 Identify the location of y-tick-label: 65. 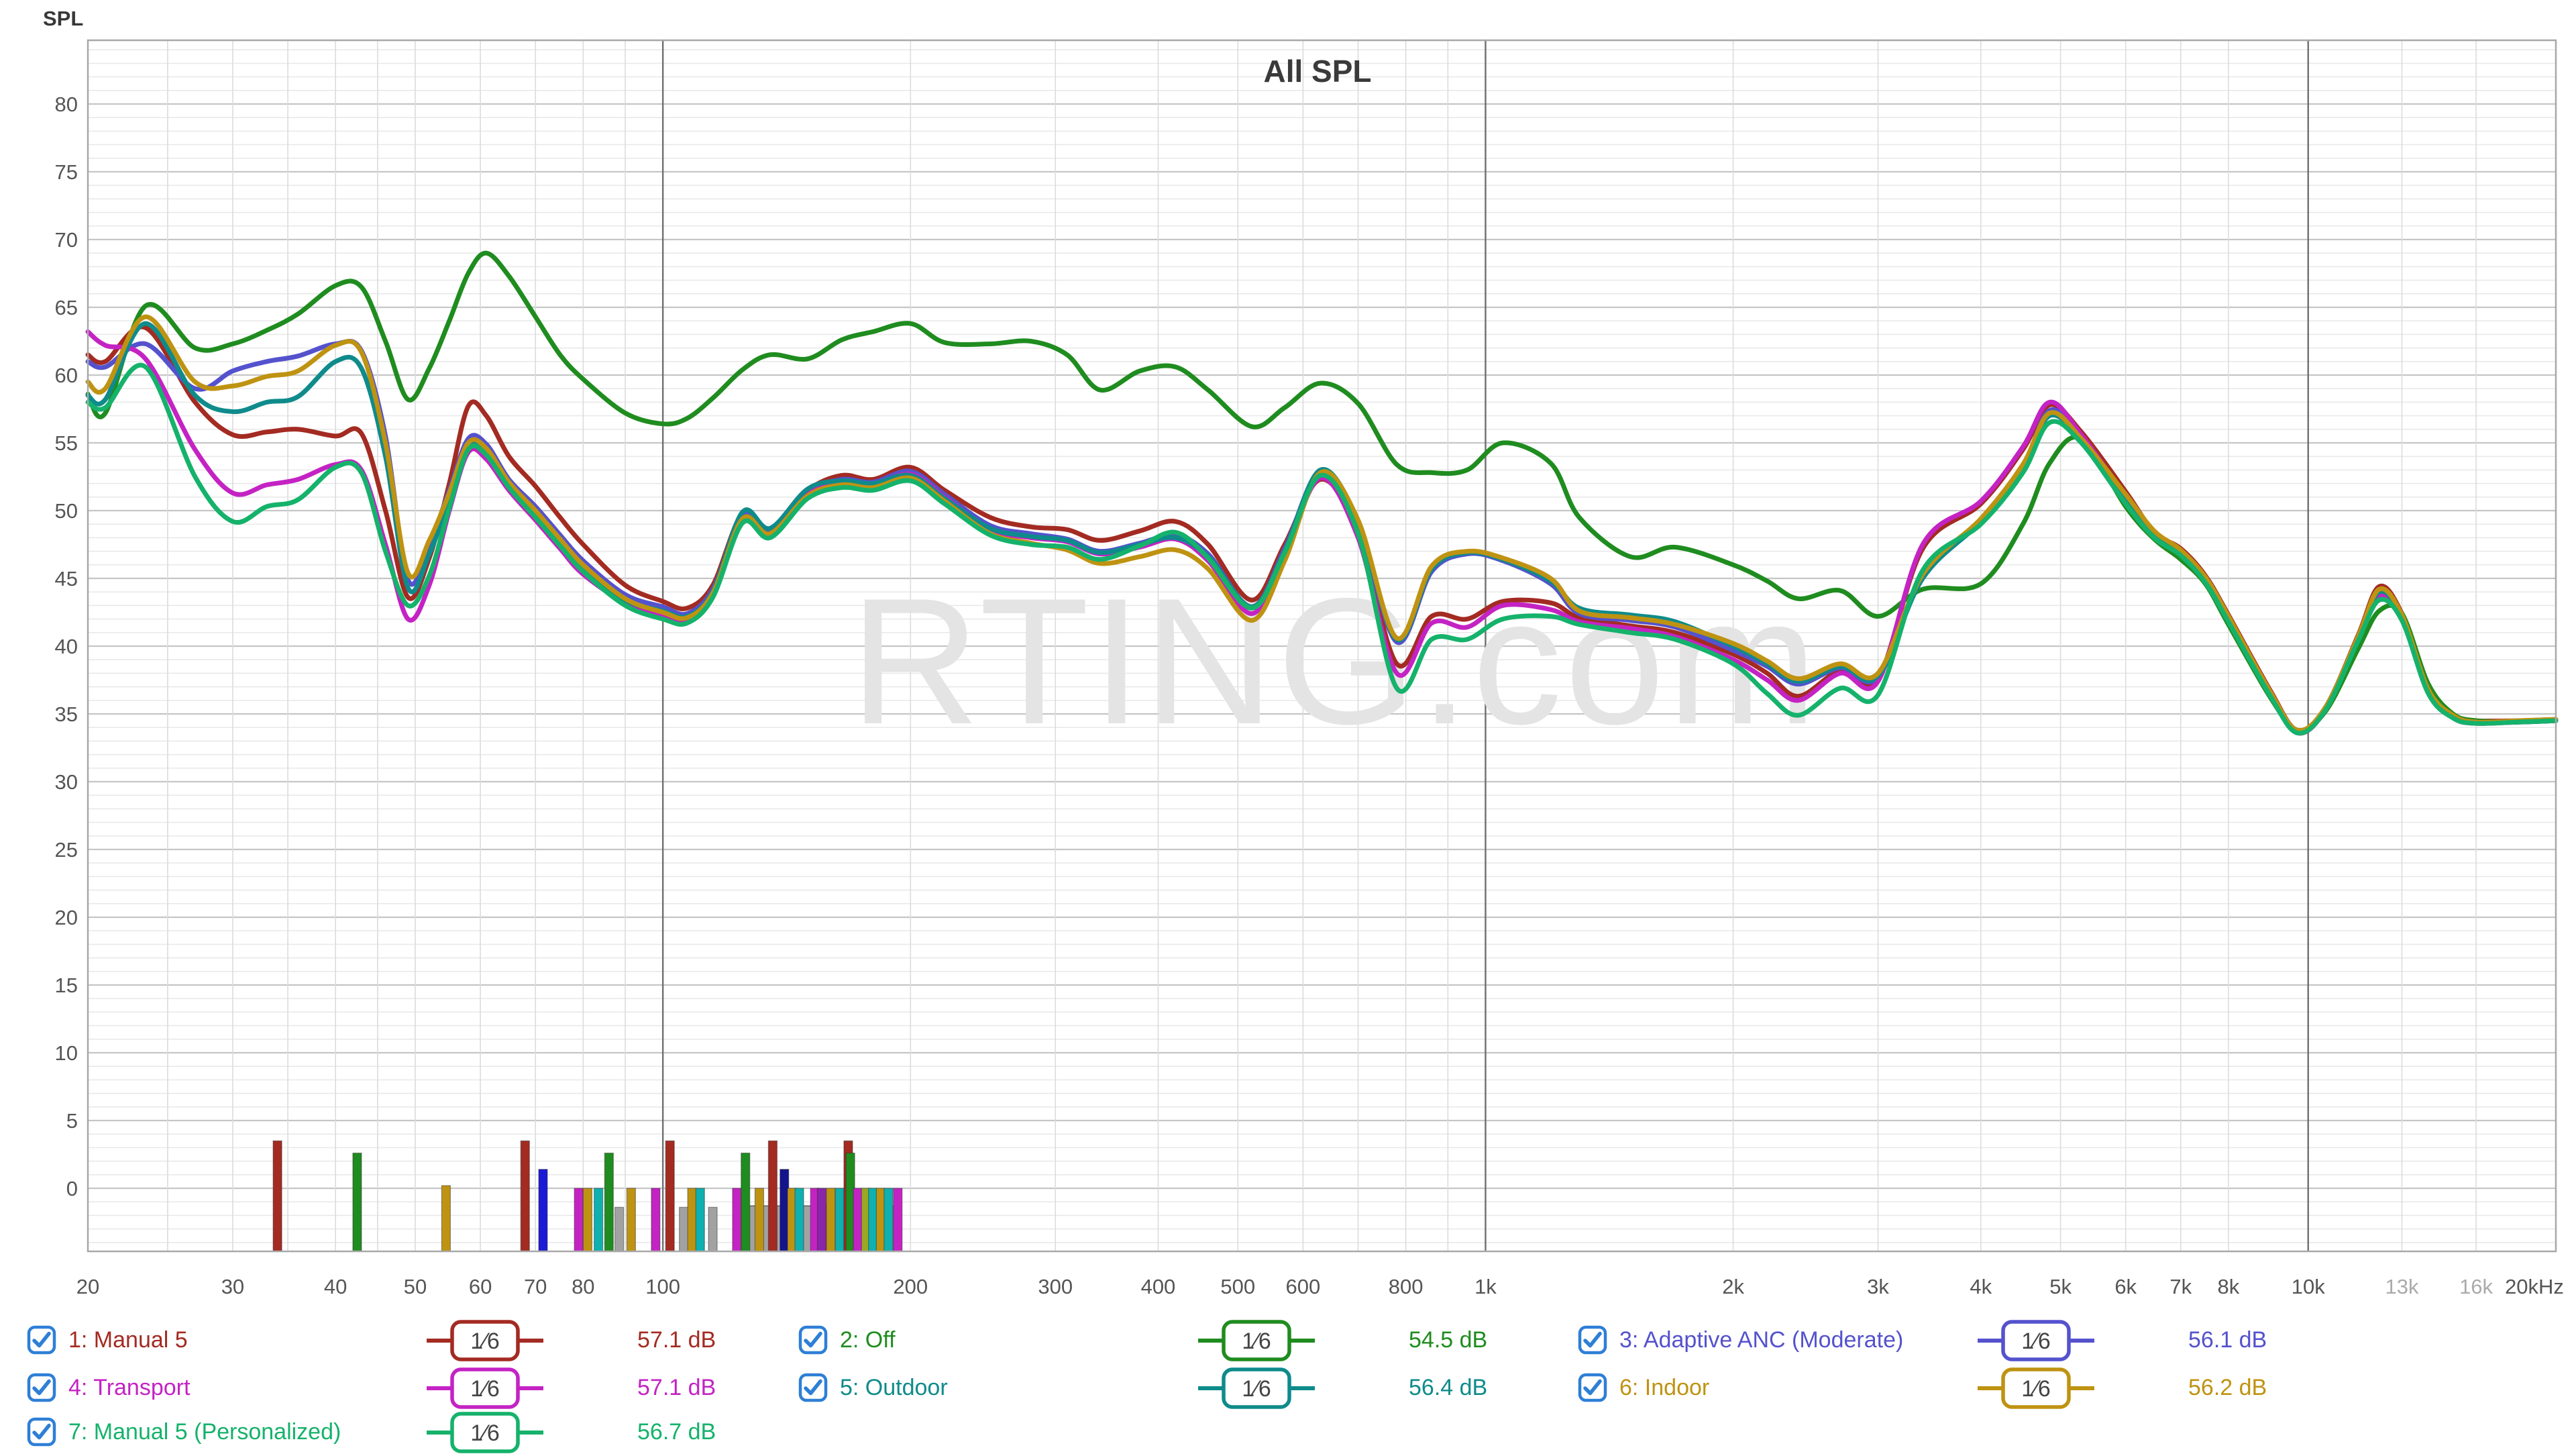
(66, 308).